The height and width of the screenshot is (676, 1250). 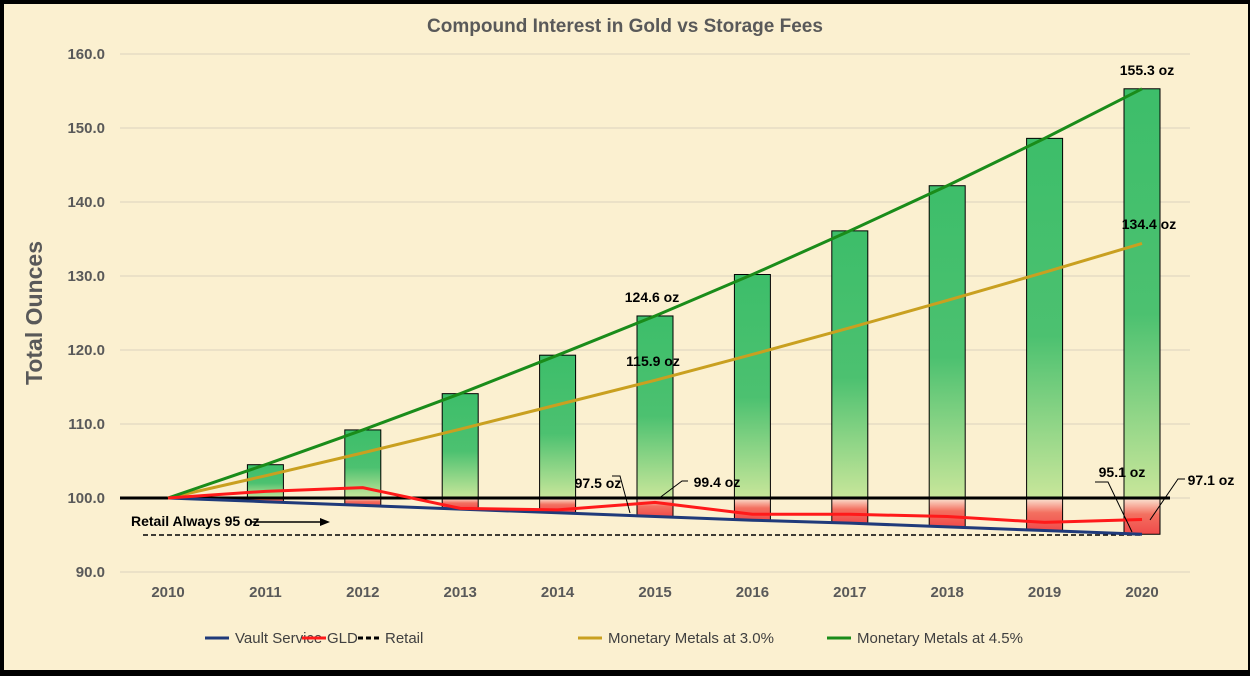 What do you see at coordinates (362, 592) in the screenshot?
I see `x-tick-label: 2012` at bounding box center [362, 592].